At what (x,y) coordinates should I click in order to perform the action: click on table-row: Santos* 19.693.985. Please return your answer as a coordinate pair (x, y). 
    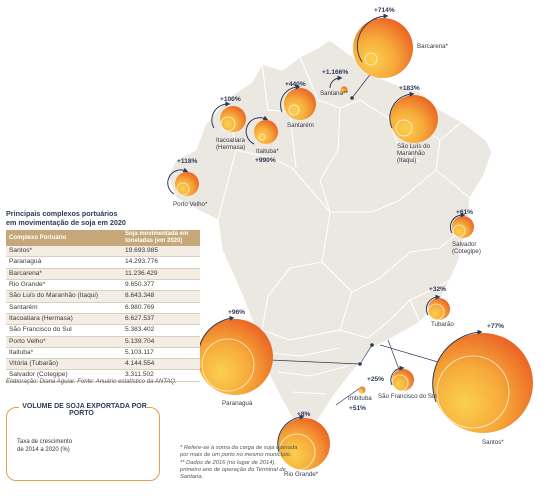
    Looking at the image, I should click on (103, 252).